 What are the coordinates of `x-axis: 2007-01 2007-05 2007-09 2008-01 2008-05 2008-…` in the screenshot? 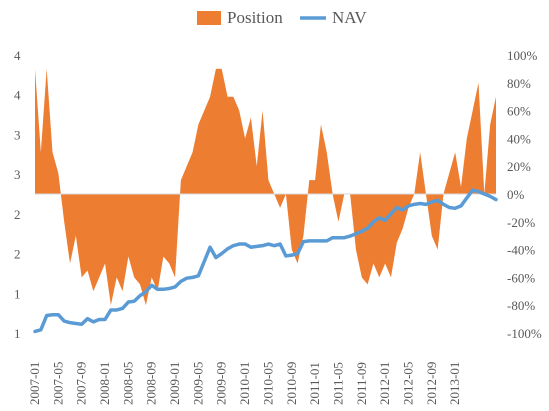 It's located at (244, 383).